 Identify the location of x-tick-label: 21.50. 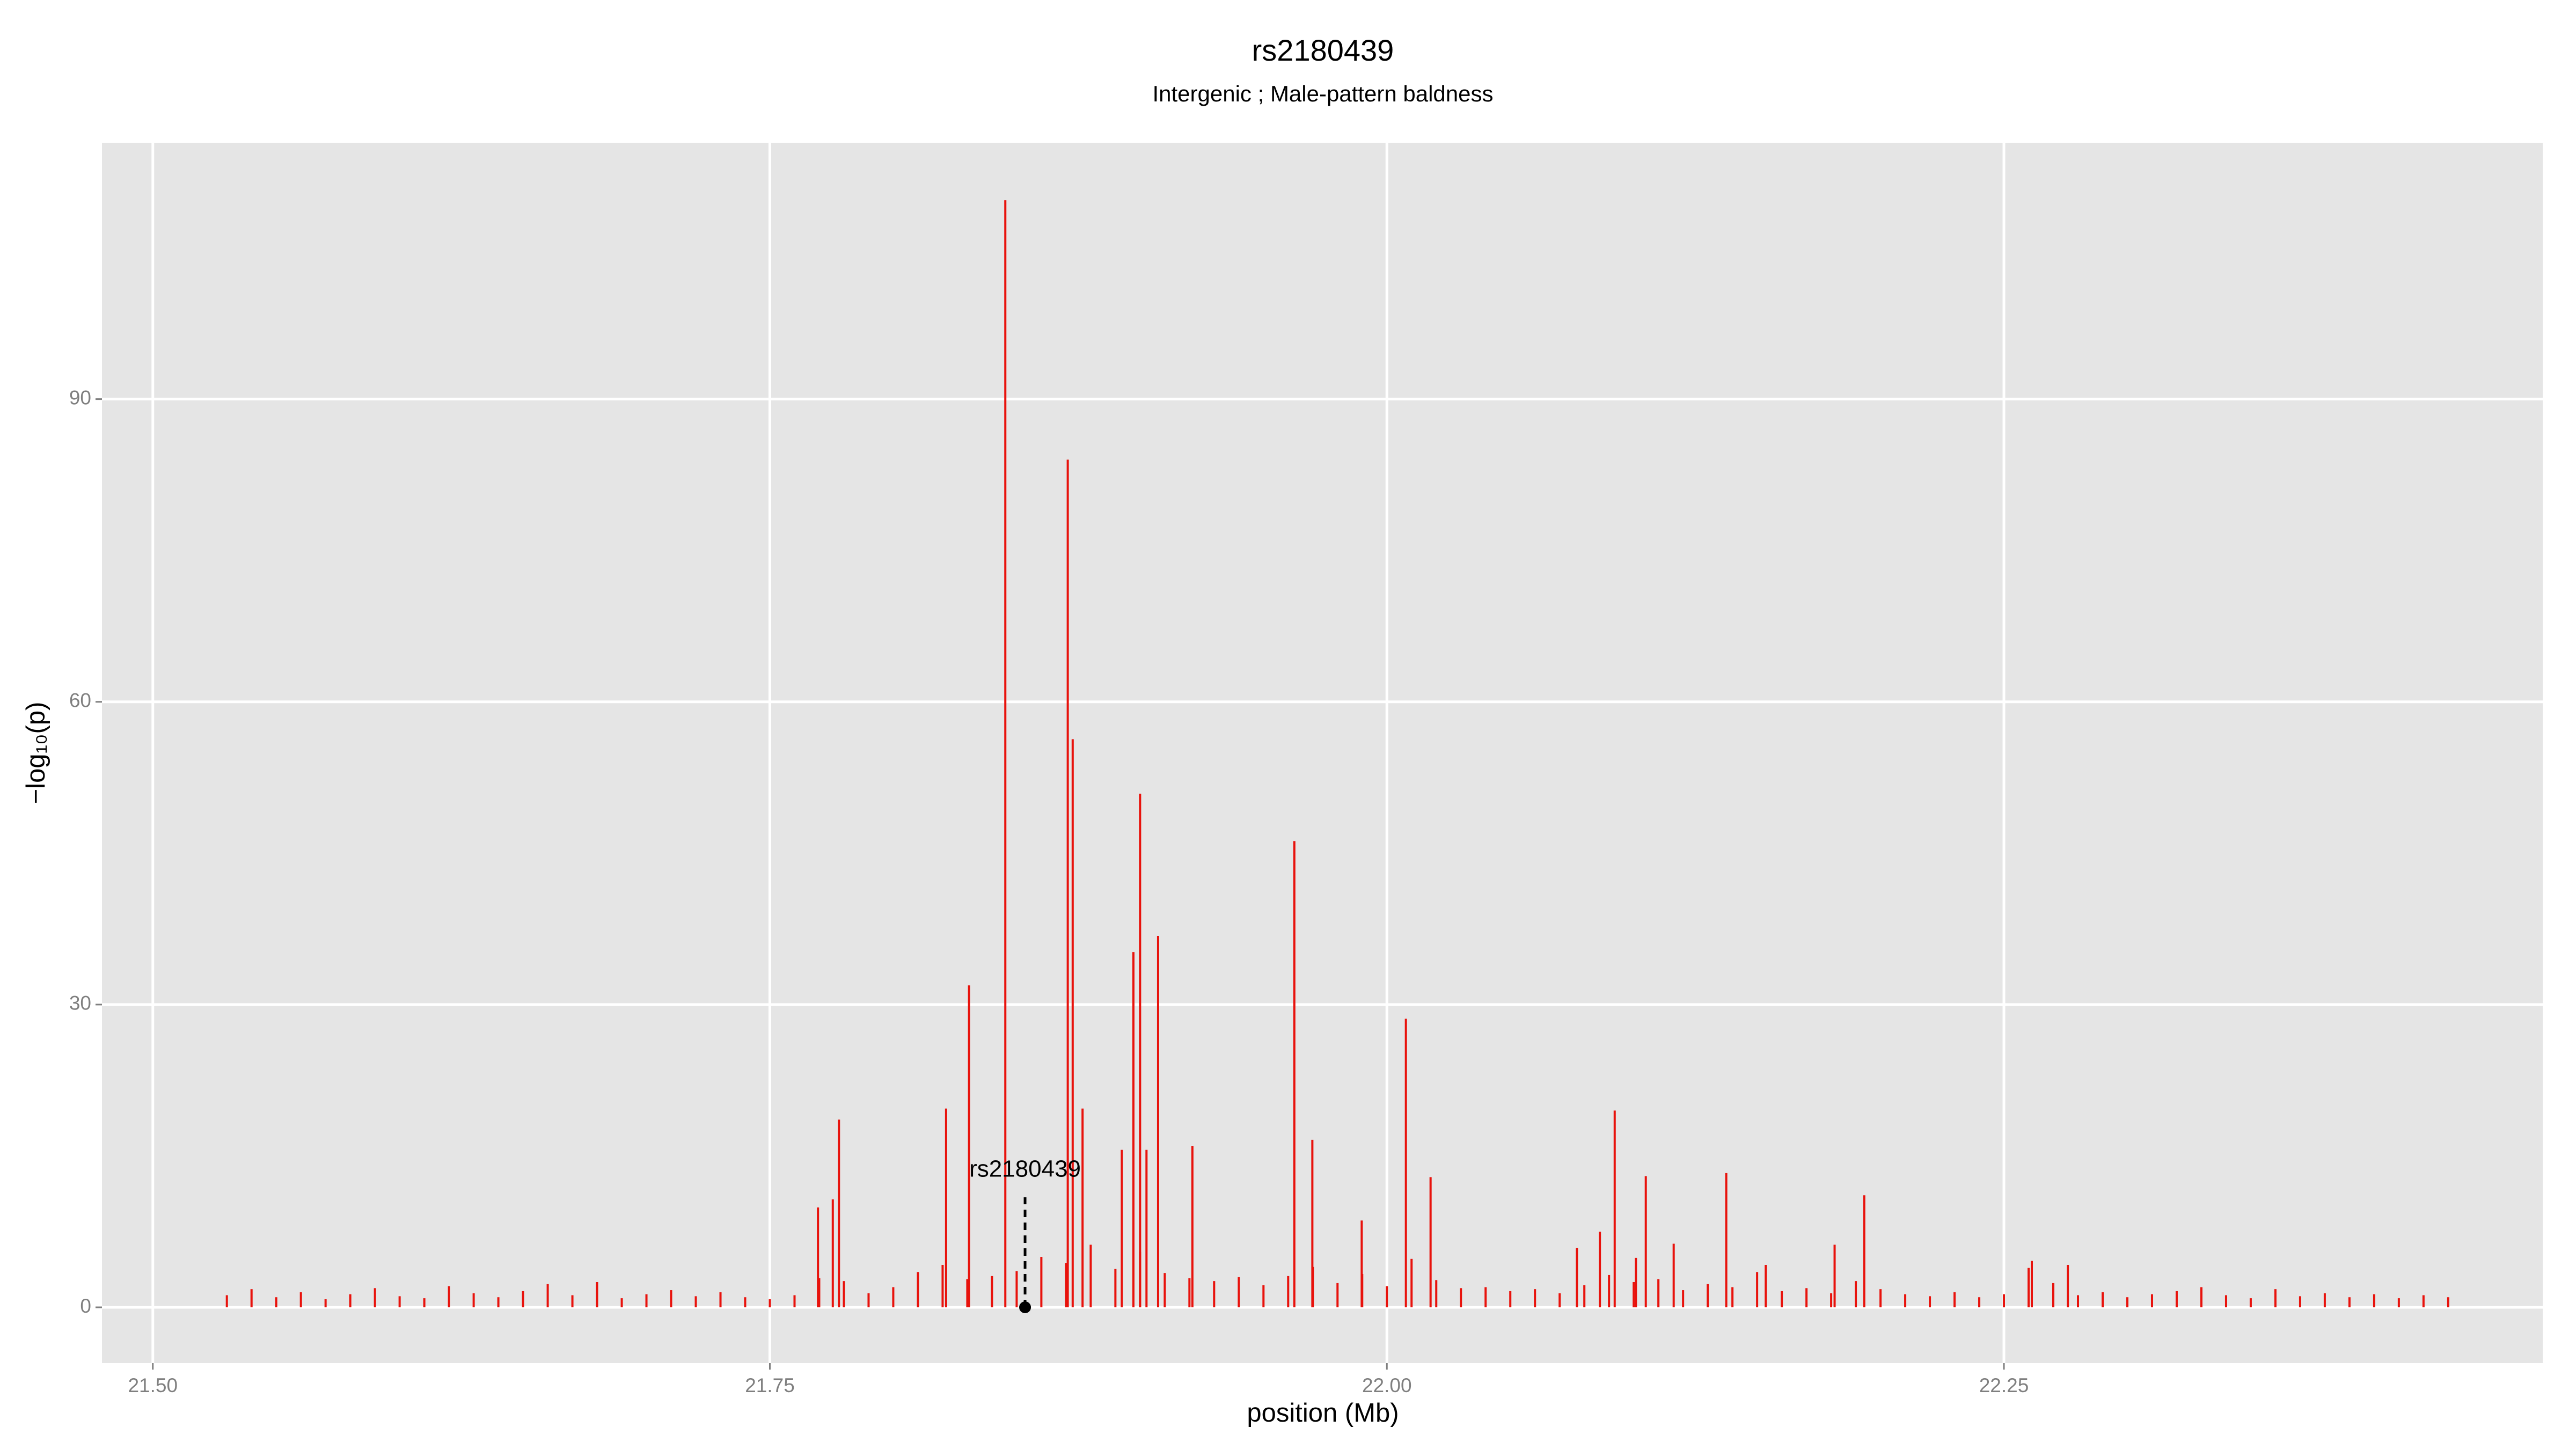
(153, 1385).